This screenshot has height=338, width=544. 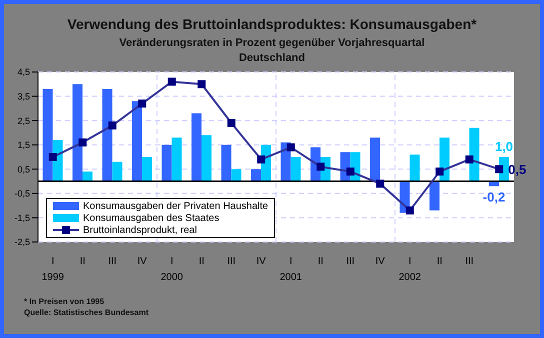 I want to click on chart-subtitle: Veränderungsraten in Prozent gegenüber Vorjahresquartal Deutschland, so click(x=272, y=50).